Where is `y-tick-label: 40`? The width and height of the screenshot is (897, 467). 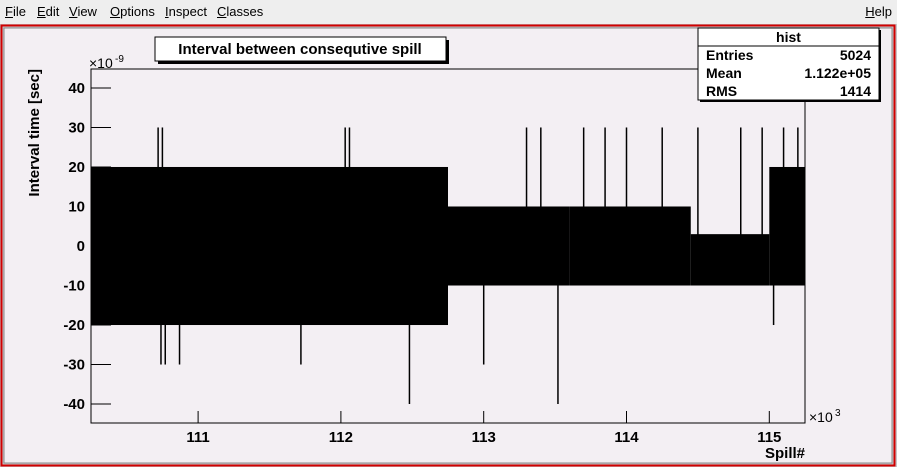 y-tick-label: 40 is located at coordinates (76, 88).